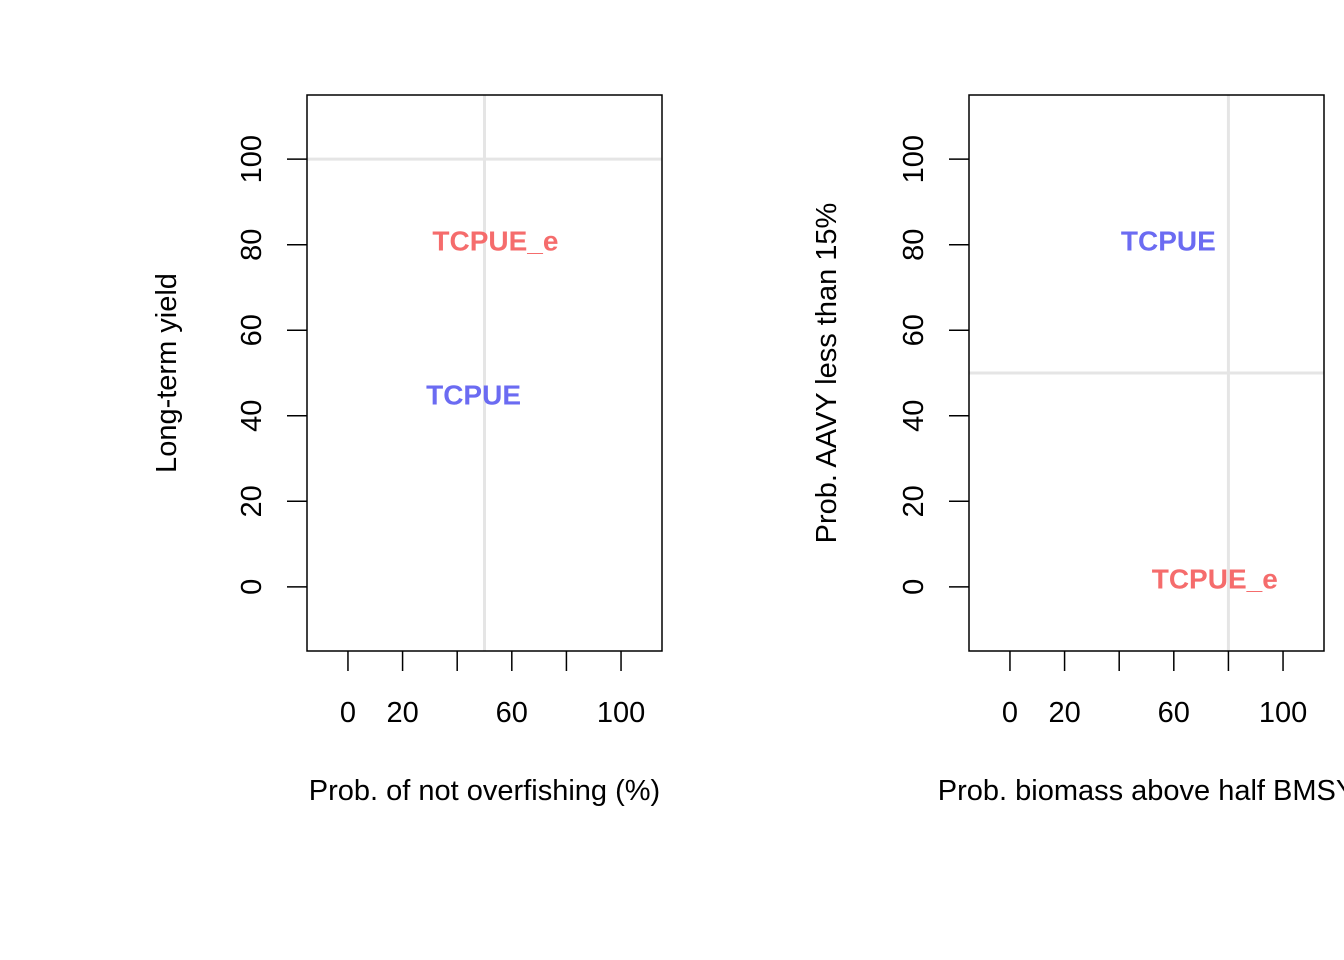 The image size is (1344, 960). What do you see at coordinates (827, 373) in the screenshot?
I see `y-axis-title: Prob. AAVY less than 15%` at bounding box center [827, 373].